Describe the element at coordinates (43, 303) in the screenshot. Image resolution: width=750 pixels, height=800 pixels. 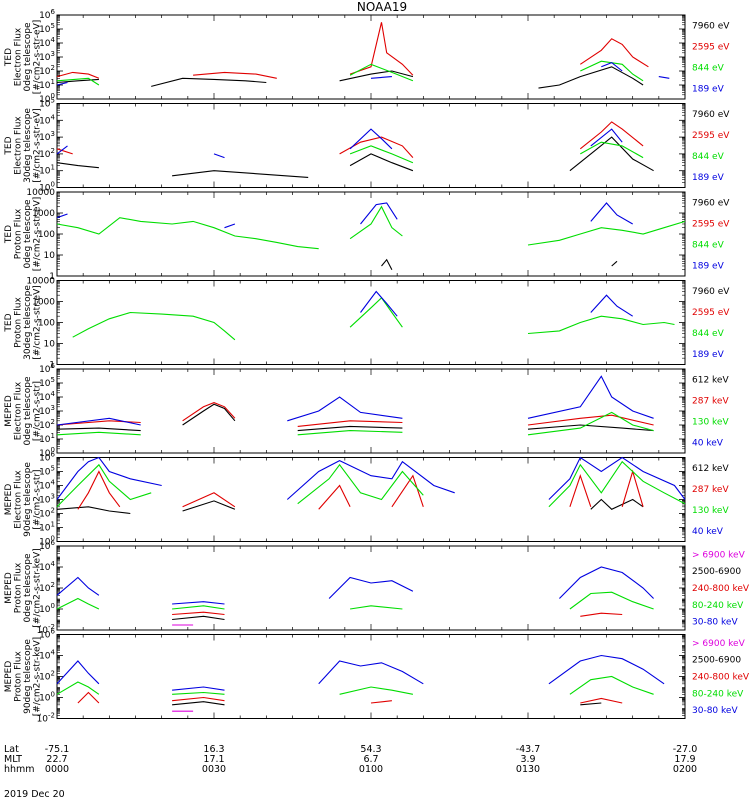
I see `y-tick-label: 1000` at that location.